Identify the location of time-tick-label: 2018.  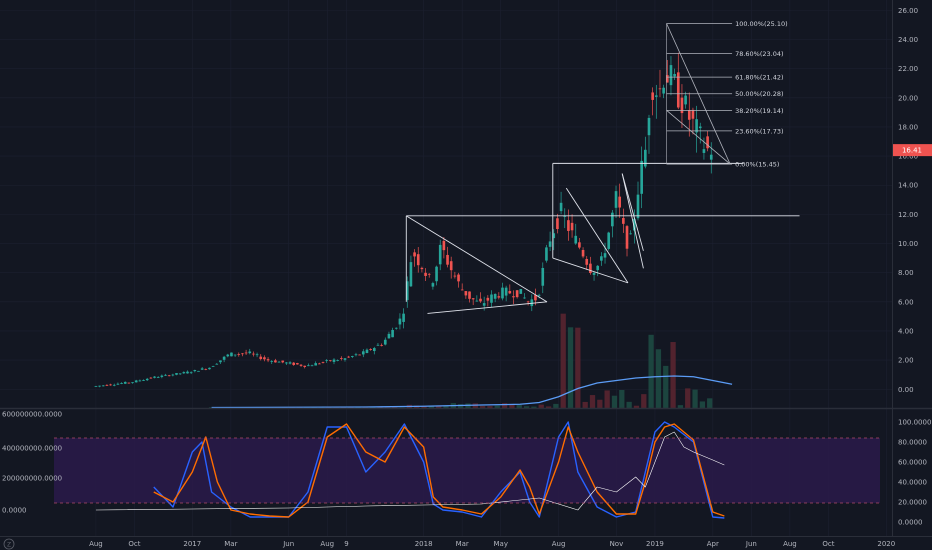
(424, 544).